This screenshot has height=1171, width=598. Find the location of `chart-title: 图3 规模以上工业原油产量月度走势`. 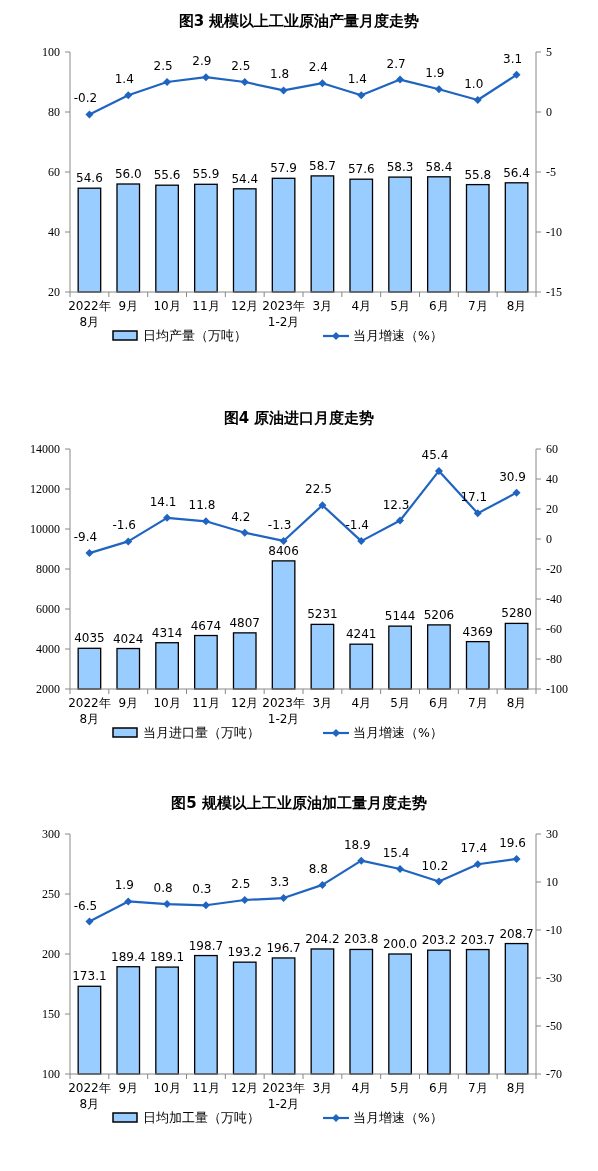

chart-title: 图3 规模以上工业原油产量月度走势 is located at coordinates (299, 21).